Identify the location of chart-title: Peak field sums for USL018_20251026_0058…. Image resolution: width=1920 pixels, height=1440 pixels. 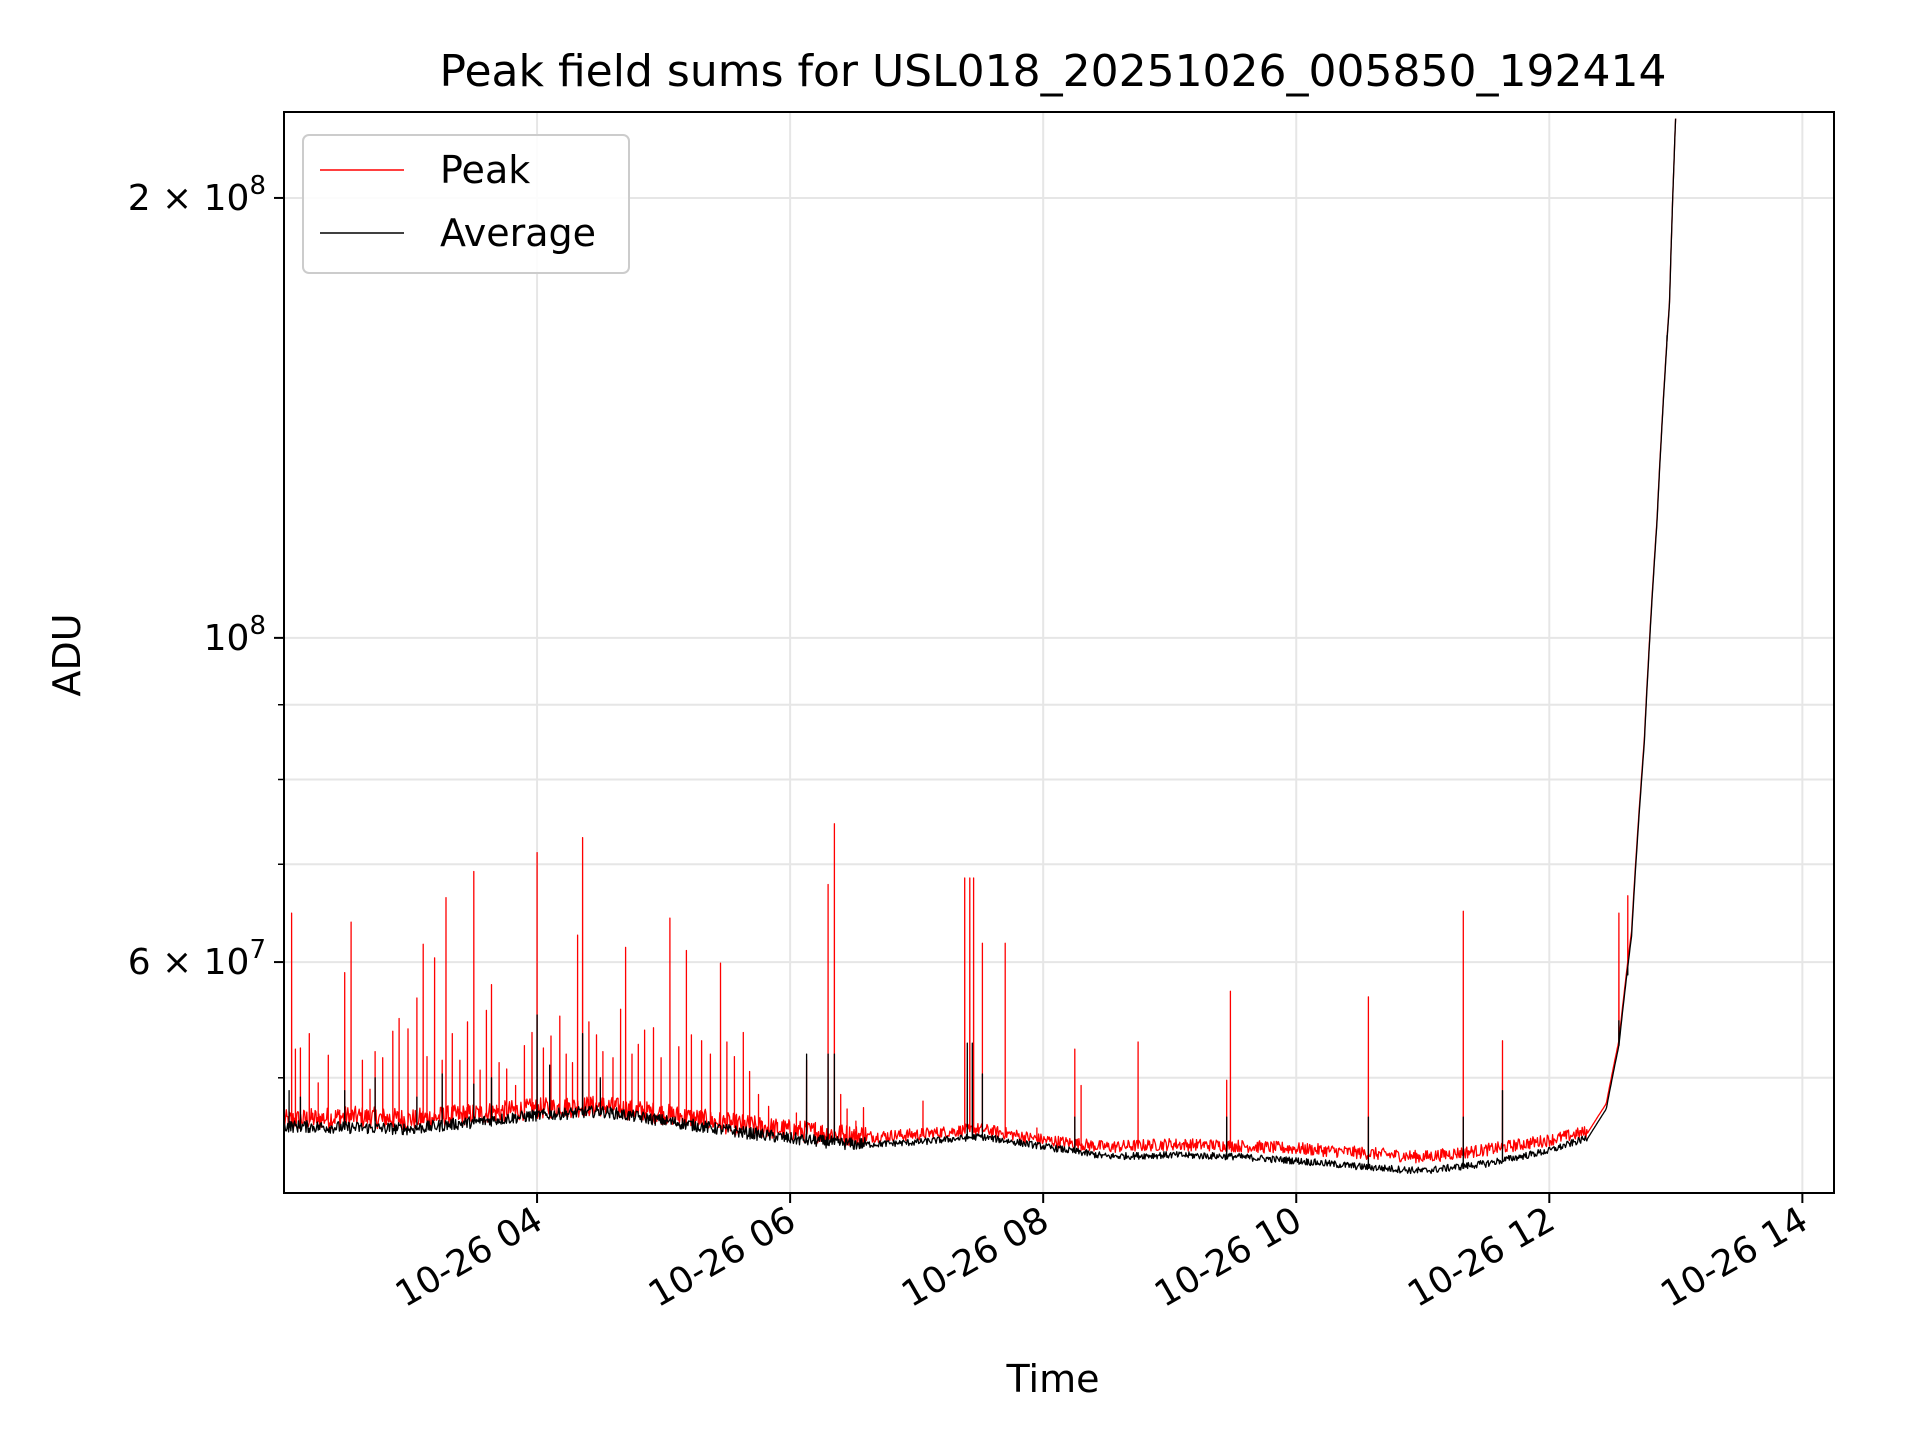
(1053, 71).